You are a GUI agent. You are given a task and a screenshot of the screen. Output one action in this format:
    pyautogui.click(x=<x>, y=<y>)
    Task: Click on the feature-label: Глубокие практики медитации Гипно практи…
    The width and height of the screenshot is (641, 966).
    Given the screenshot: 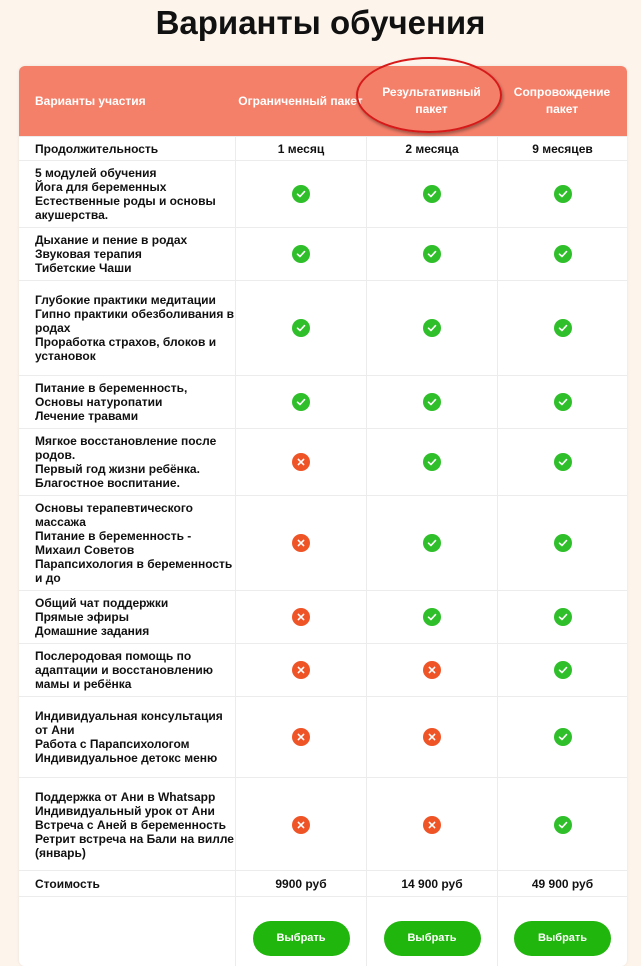 What is the action you would take?
    pyautogui.click(x=135, y=328)
    